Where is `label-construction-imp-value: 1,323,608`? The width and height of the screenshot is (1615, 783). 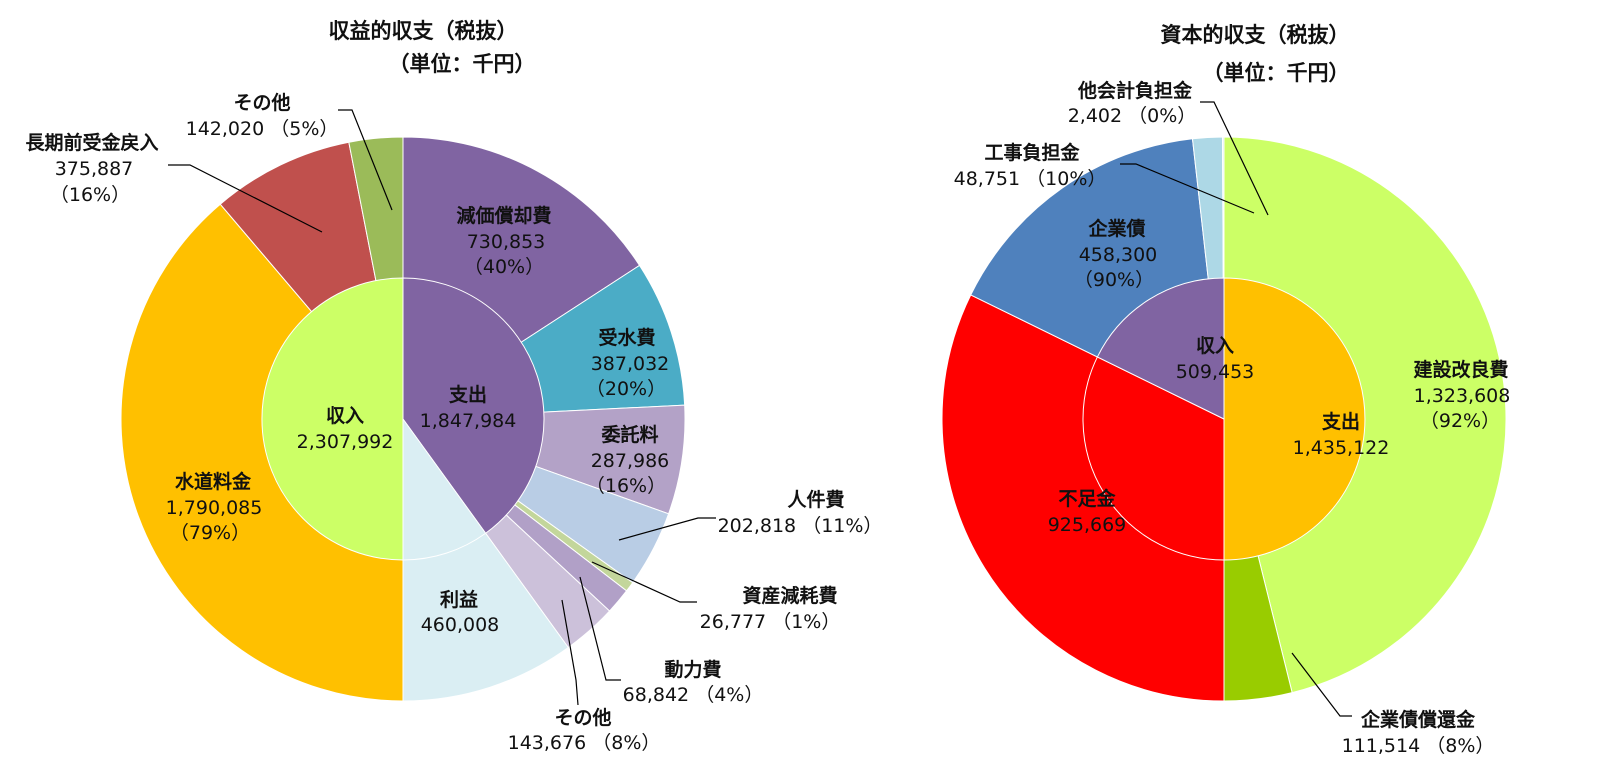 label-construction-imp-value: 1,323,608 is located at coordinates (1462, 396).